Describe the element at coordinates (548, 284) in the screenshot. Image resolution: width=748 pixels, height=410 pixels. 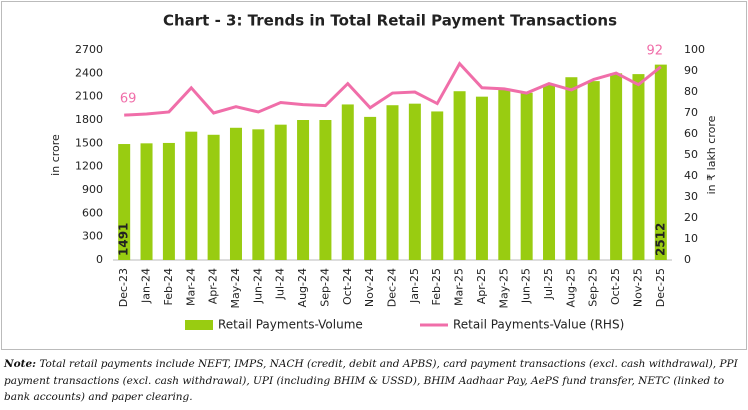
I see `x-tick-label: Jul-25` at that location.